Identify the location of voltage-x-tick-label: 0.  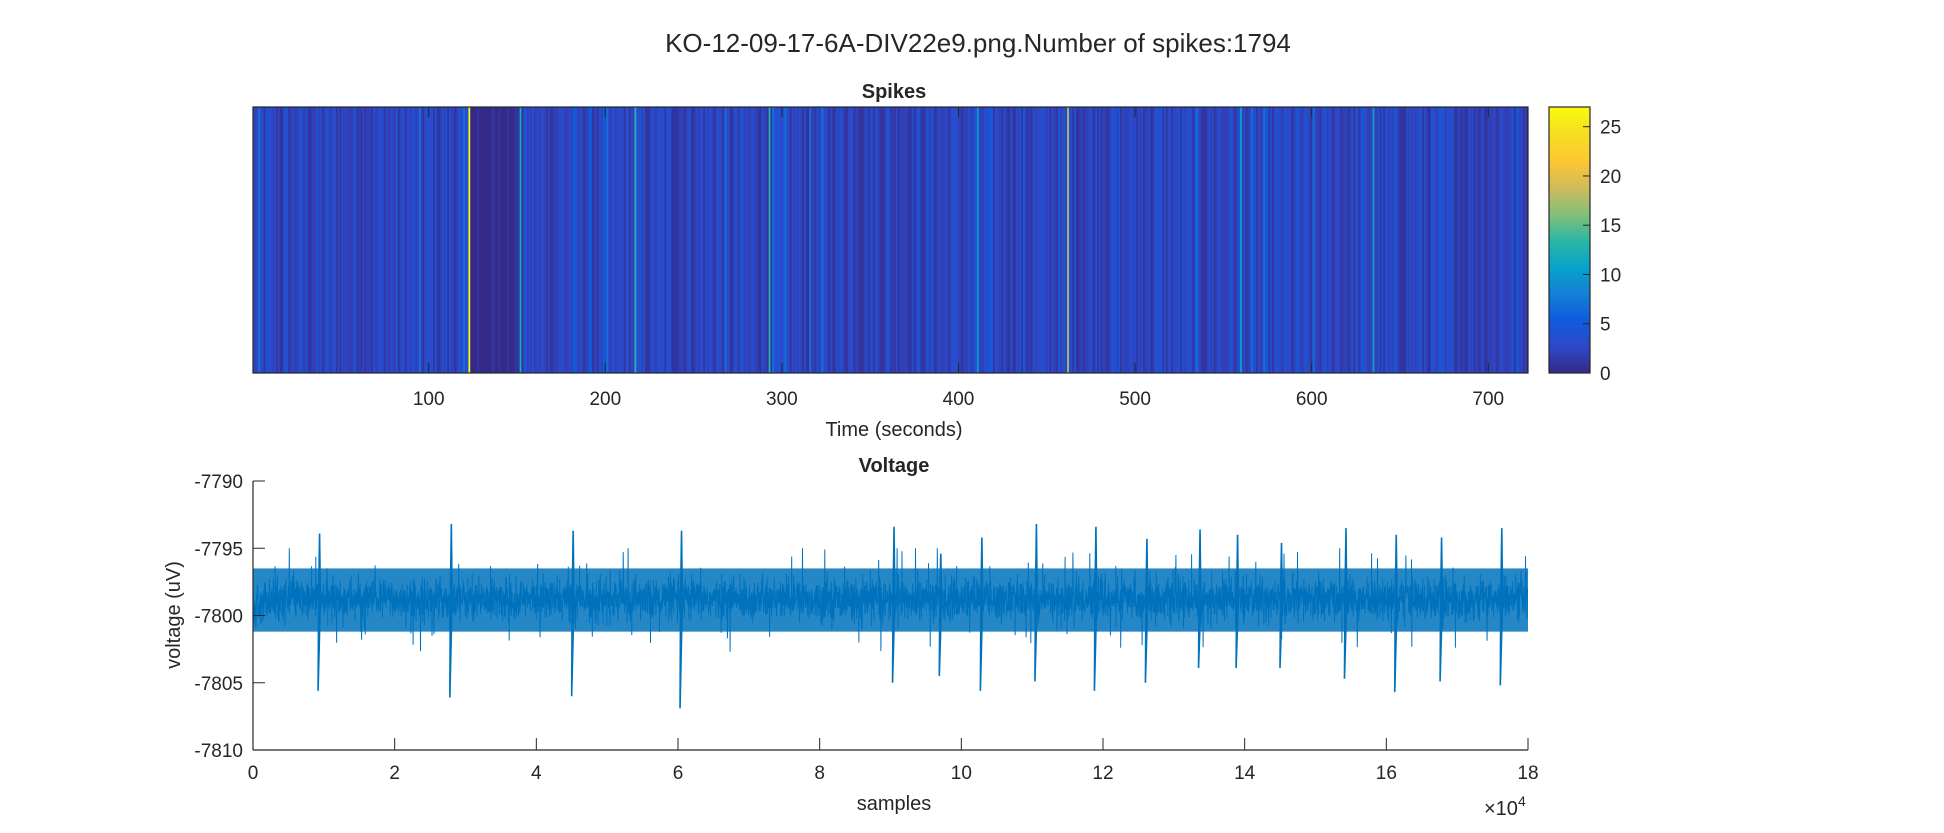
(253, 773).